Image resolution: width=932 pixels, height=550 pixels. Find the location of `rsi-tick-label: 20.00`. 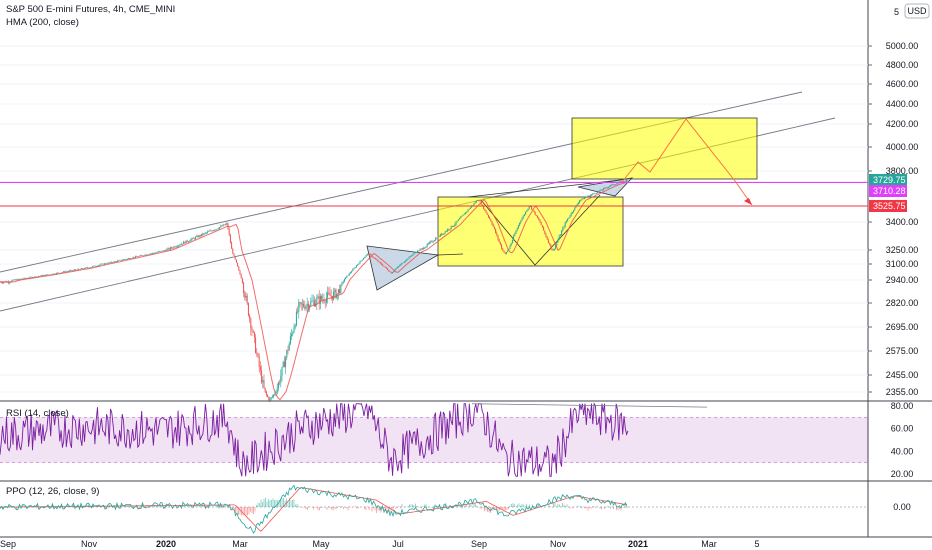

rsi-tick-label: 20.00 is located at coordinates (902, 474).